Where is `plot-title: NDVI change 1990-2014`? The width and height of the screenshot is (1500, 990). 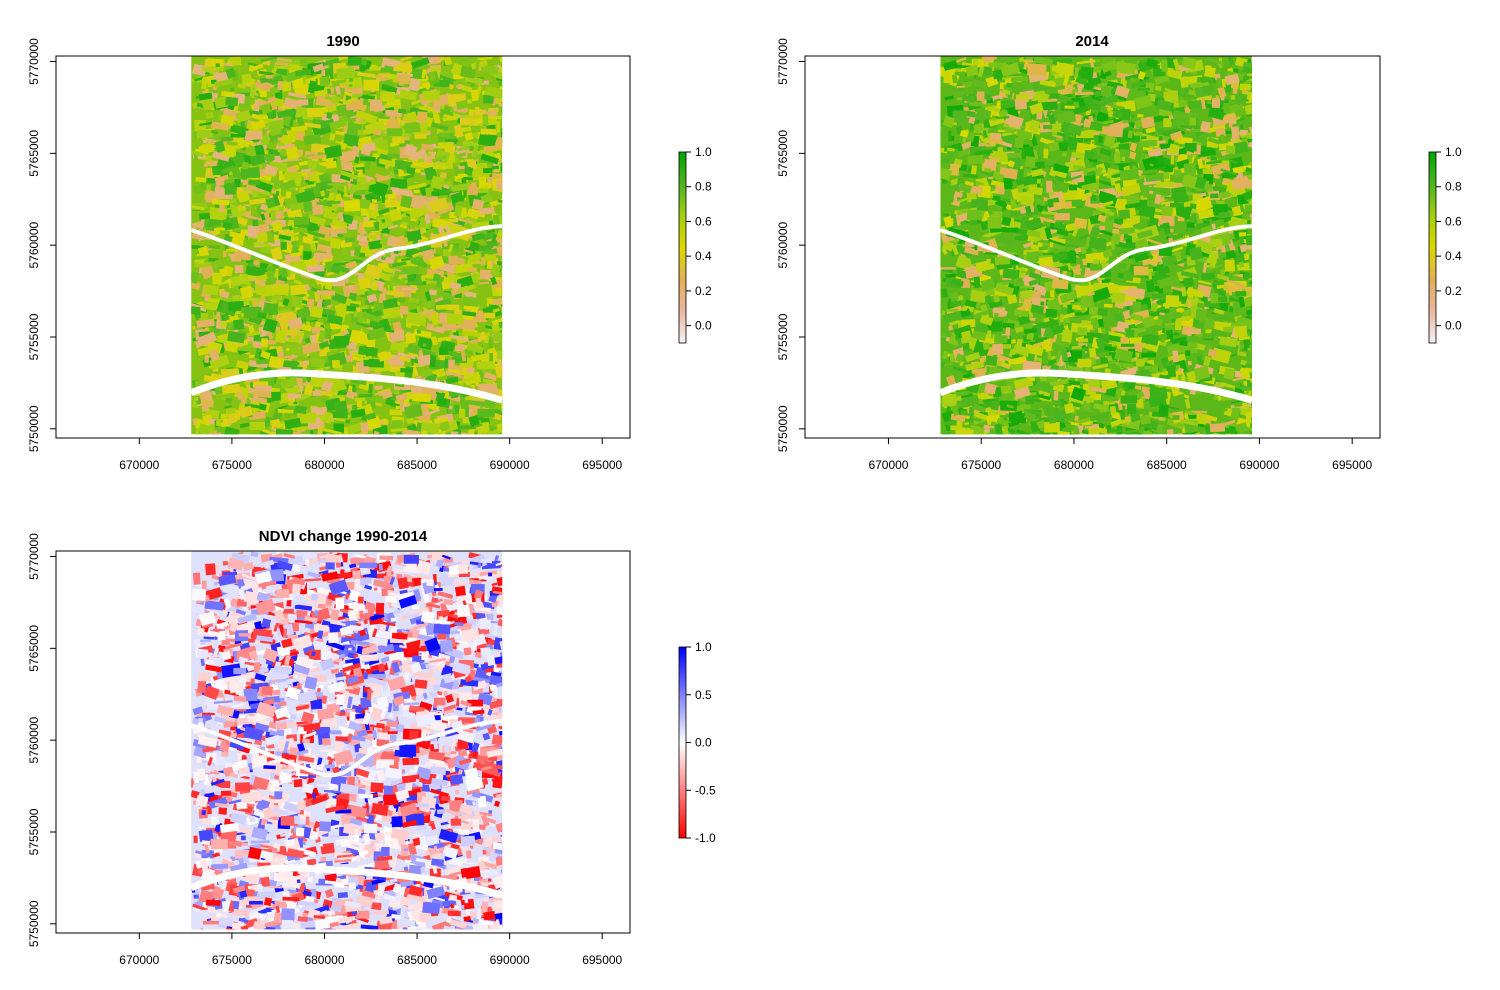
plot-title: NDVI change 1990-2014 is located at coordinates (343, 536).